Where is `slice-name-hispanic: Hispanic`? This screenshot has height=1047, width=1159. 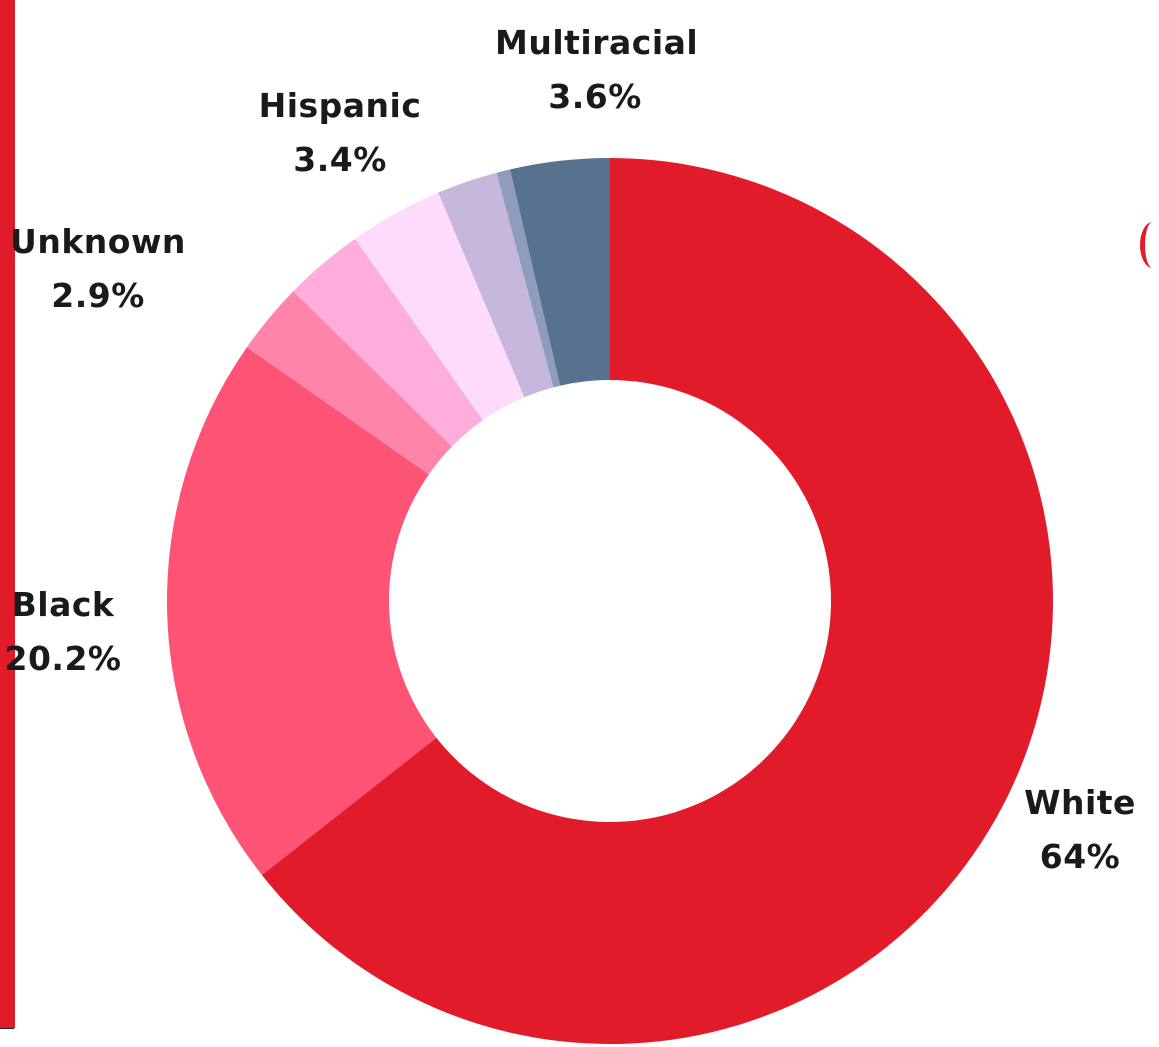 slice-name-hispanic: Hispanic is located at coordinates (340, 105).